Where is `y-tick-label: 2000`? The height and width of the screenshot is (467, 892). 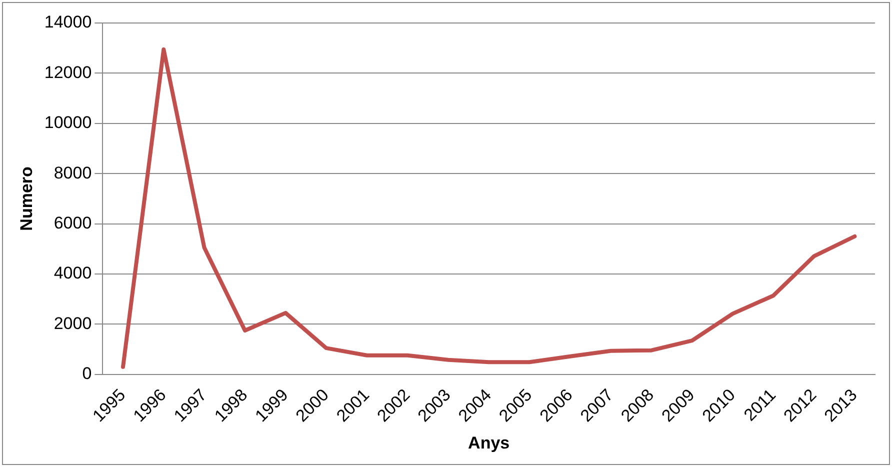
y-tick-label: 2000 is located at coordinates (73, 323).